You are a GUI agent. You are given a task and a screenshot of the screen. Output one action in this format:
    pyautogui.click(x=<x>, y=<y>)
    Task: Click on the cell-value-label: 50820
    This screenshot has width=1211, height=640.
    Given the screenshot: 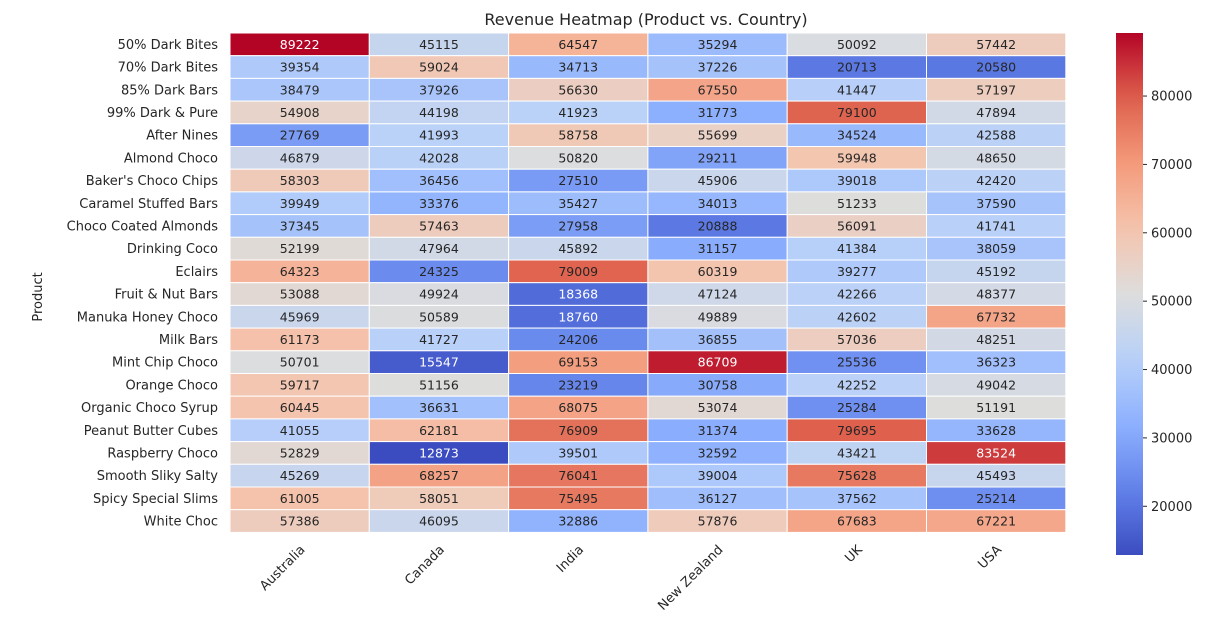 What is the action you would take?
    pyautogui.click(x=578, y=157)
    